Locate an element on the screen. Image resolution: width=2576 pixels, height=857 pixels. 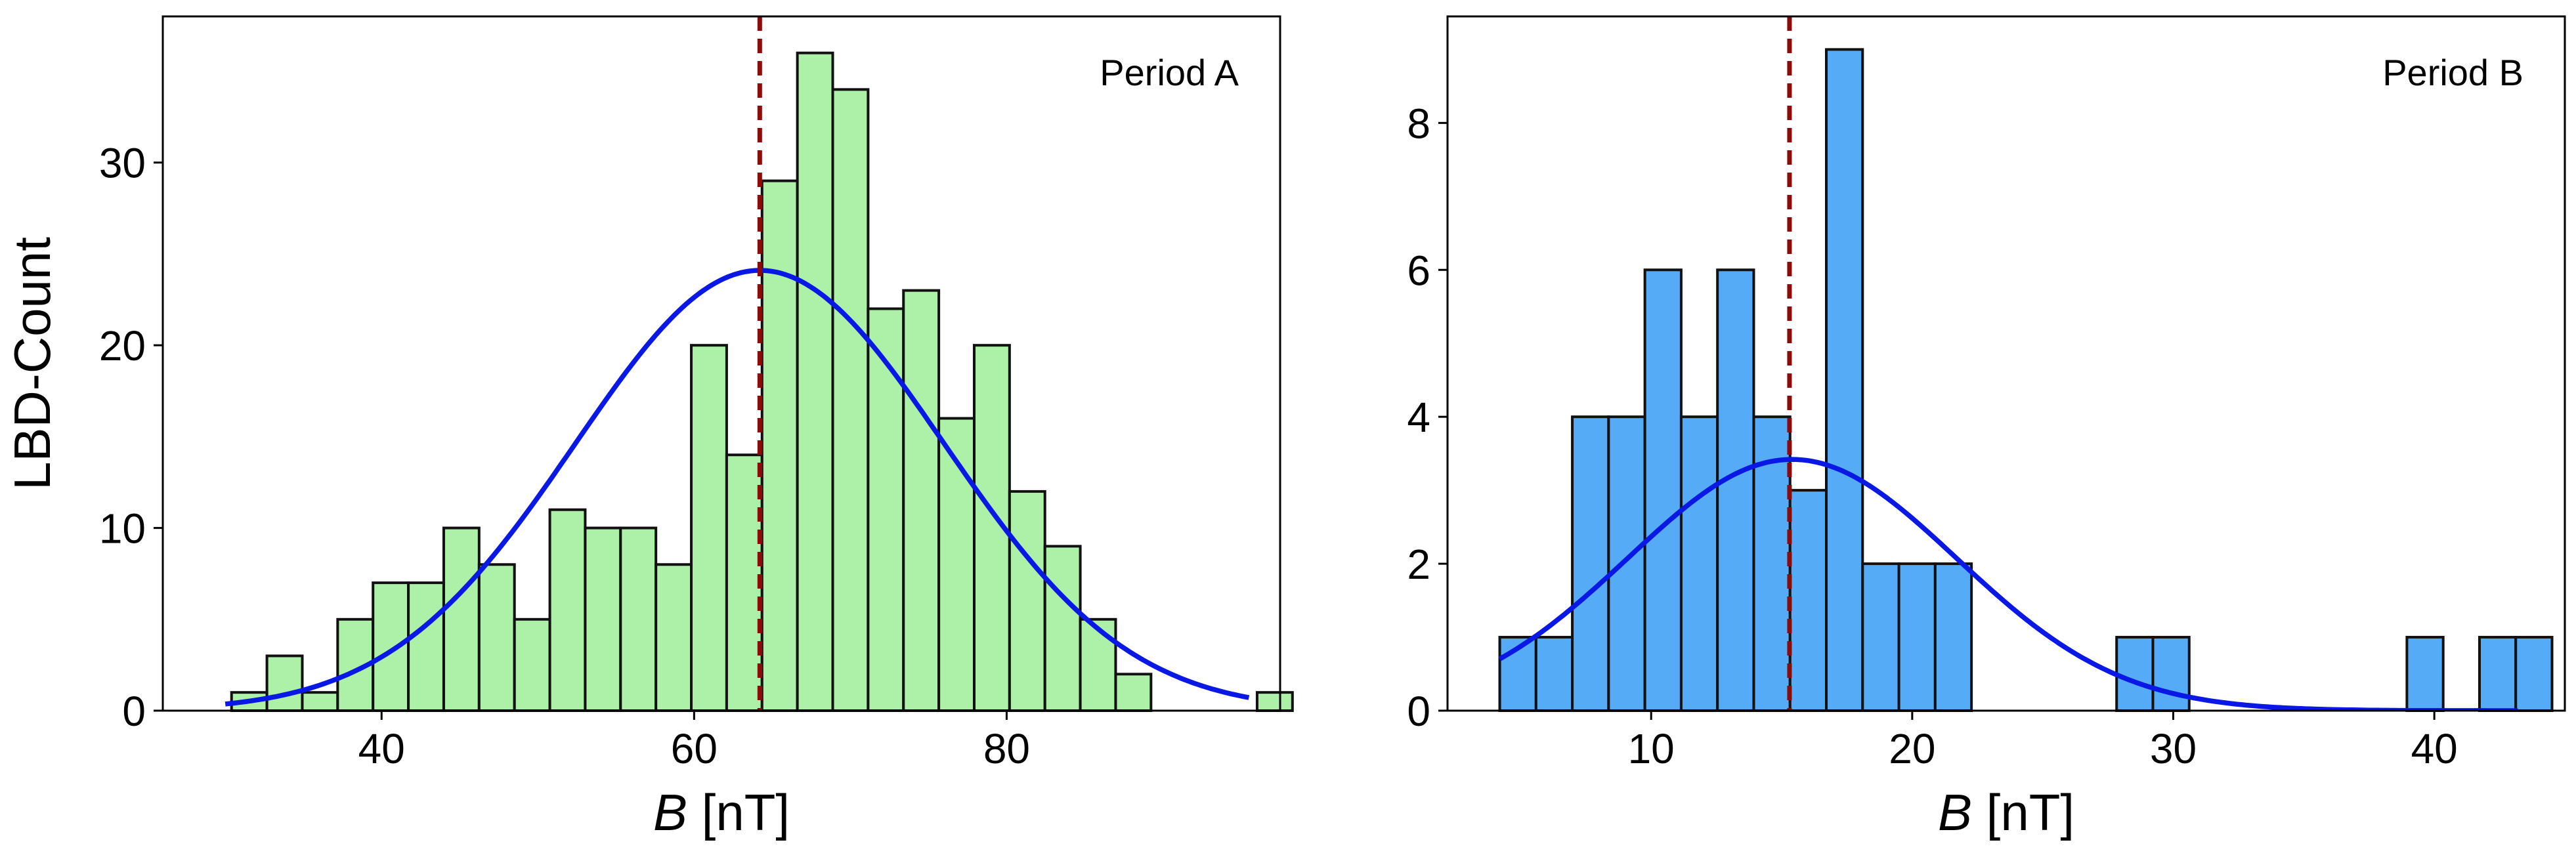
y-tick-label: 10 is located at coordinates (122, 529).